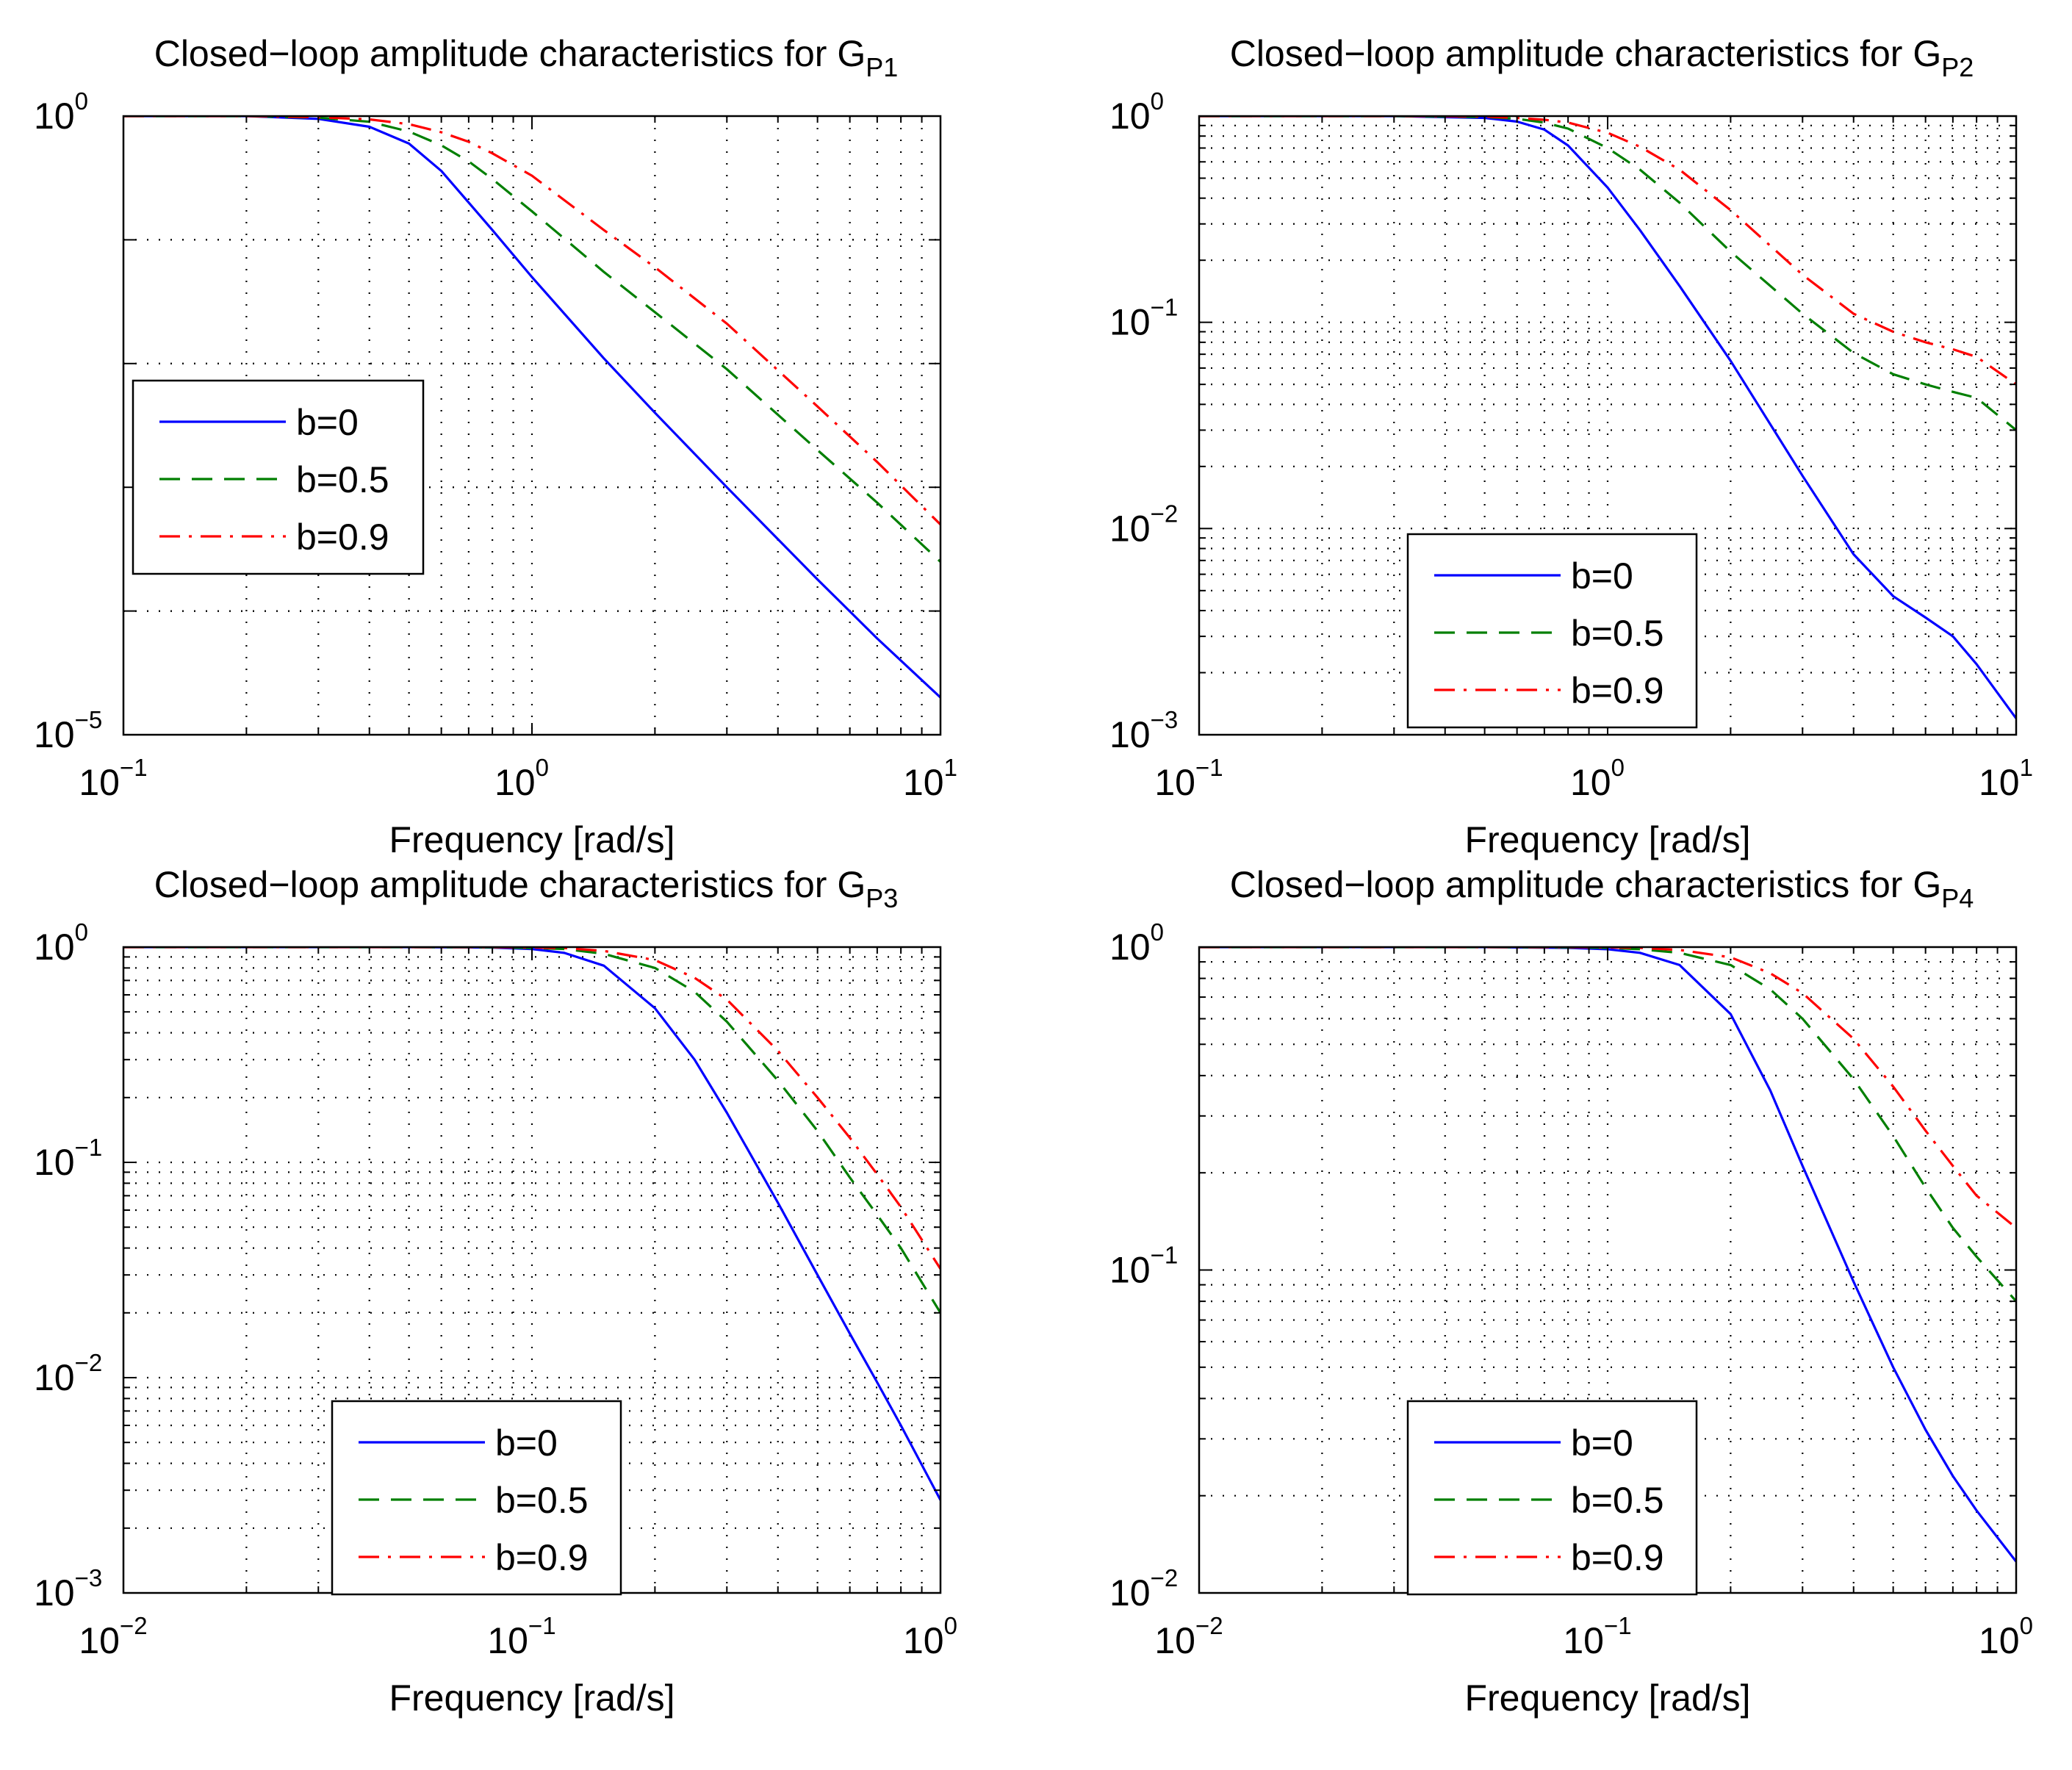  What do you see at coordinates (68, 730) in the screenshot?
I see `y-tick-label: 10⁻⁵` at bounding box center [68, 730].